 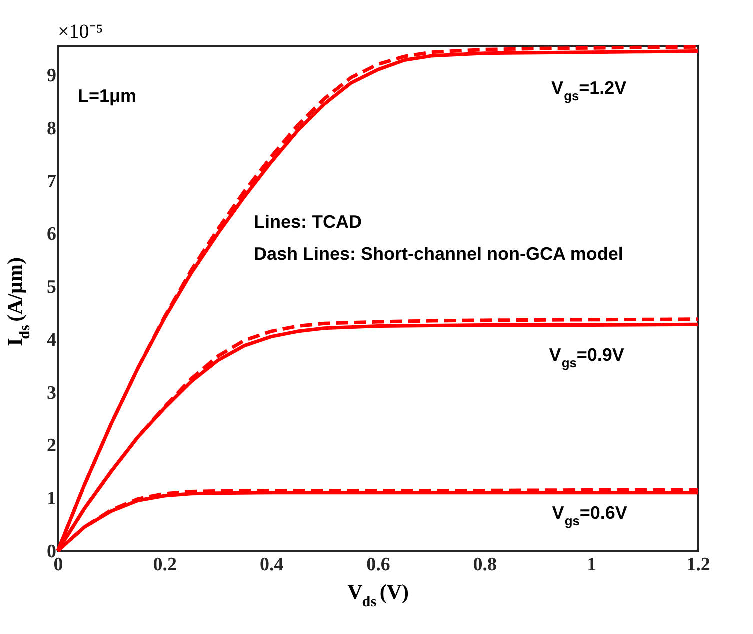 I want to click on x-tick-label: 1.2, so click(x=698, y=565).